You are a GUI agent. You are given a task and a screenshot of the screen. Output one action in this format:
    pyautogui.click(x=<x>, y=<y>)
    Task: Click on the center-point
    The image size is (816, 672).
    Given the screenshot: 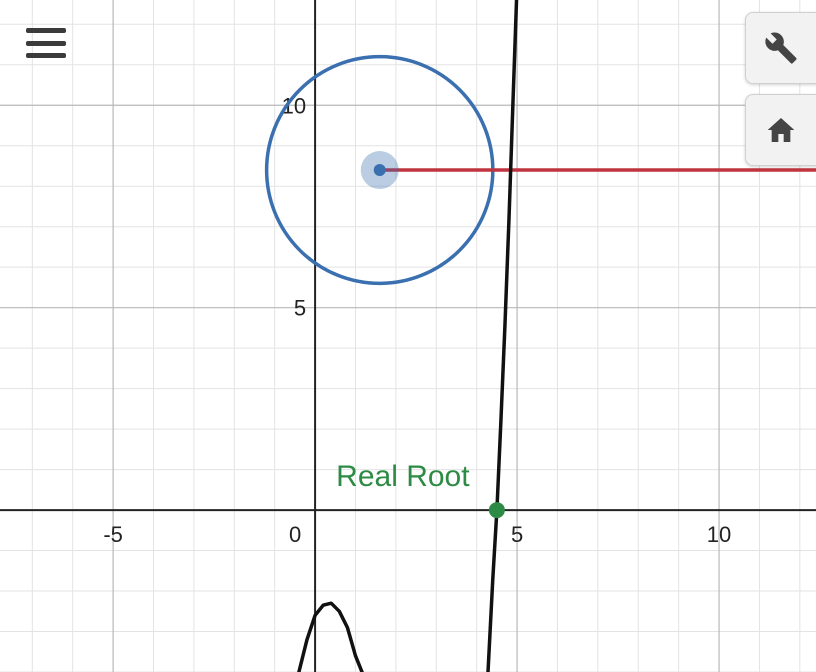 What is the action you would take?
    pyautogui.click(x=379, y=170)
    